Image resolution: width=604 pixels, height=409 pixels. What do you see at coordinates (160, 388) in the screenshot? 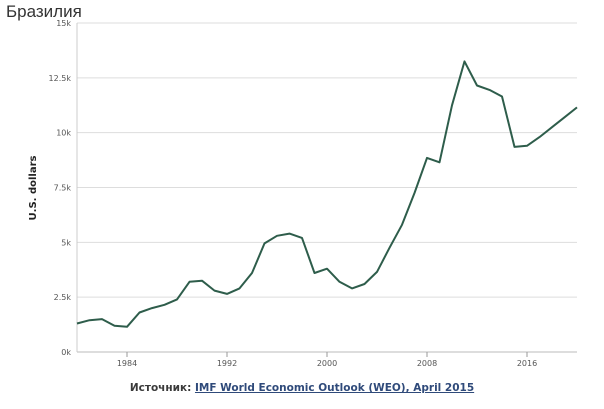
I see `source-label: Источник:` at bounding box center [160, 388].